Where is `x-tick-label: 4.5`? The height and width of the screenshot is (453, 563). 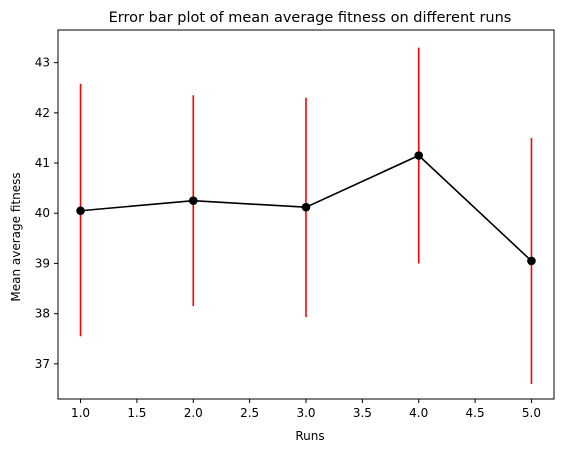 x-tick-label: 4.5 is located at coordinates (475, 413).